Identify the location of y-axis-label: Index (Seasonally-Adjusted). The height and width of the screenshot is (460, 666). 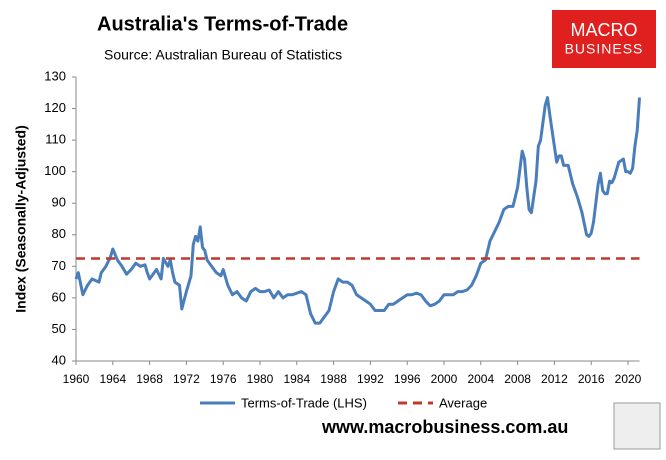
(21, 218).